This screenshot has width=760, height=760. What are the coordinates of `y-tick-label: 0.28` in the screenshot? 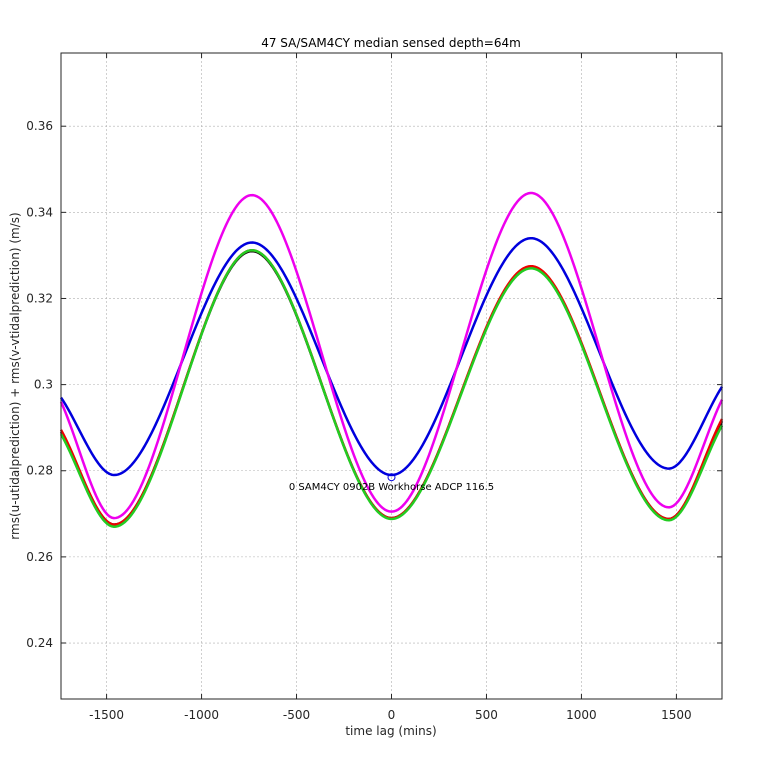 It's located at (39, 471).